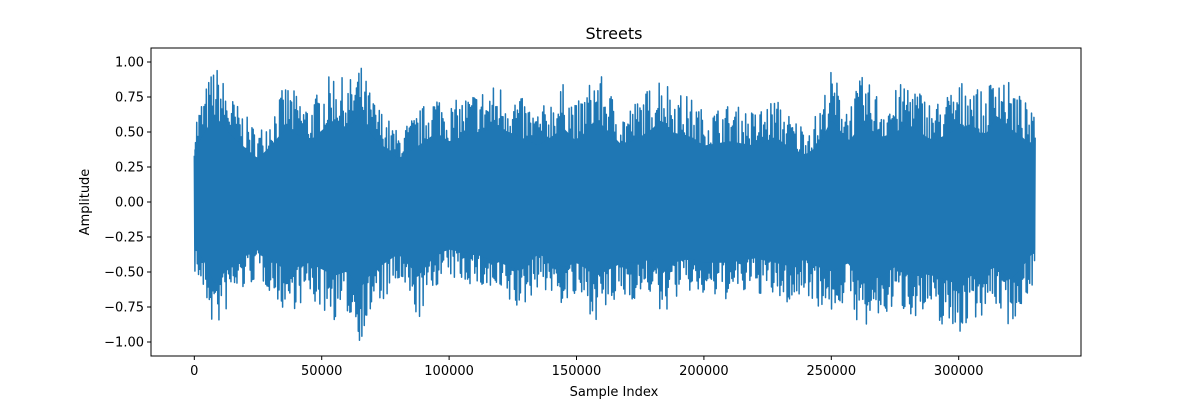  I want to click on y-axis-label: Amplitude, so click(85, 202).